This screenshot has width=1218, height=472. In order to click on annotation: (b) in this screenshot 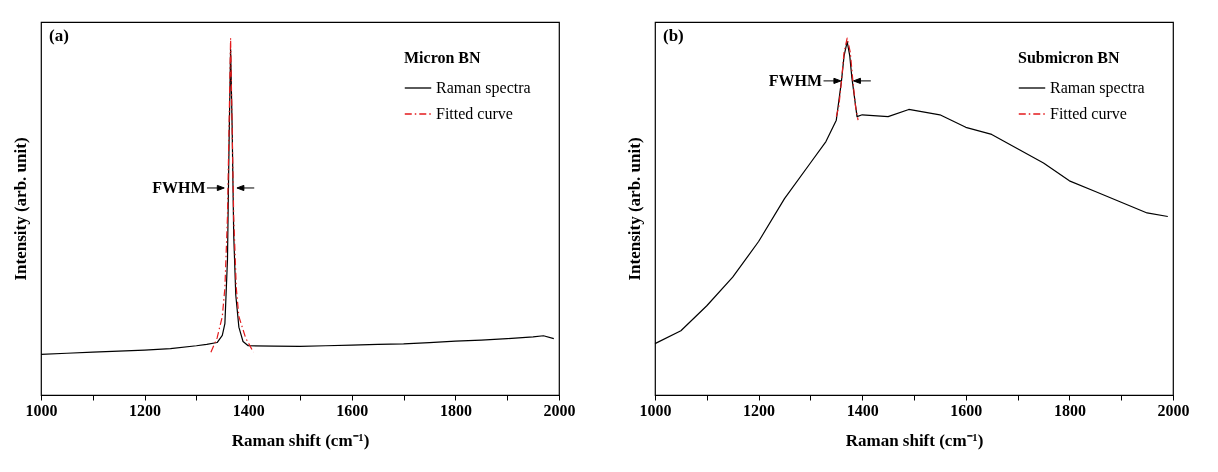, I will do `click(673, 35)`.